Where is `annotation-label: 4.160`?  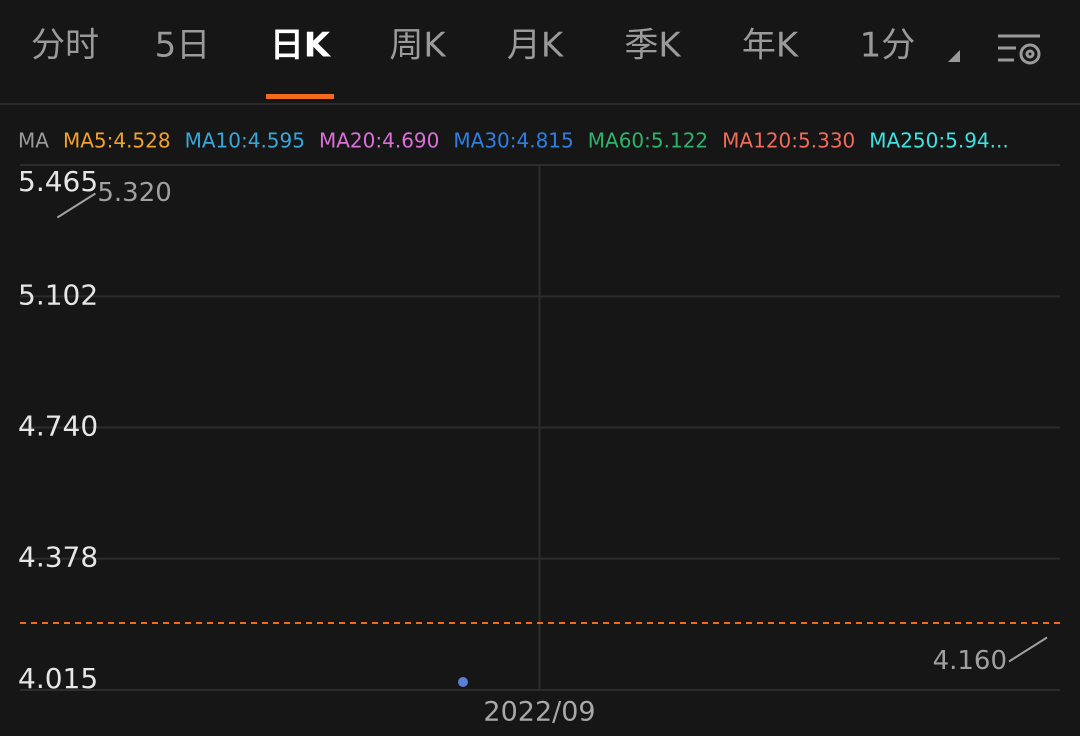
annotation-label: 4.160 is located at coordinates (970, 661).